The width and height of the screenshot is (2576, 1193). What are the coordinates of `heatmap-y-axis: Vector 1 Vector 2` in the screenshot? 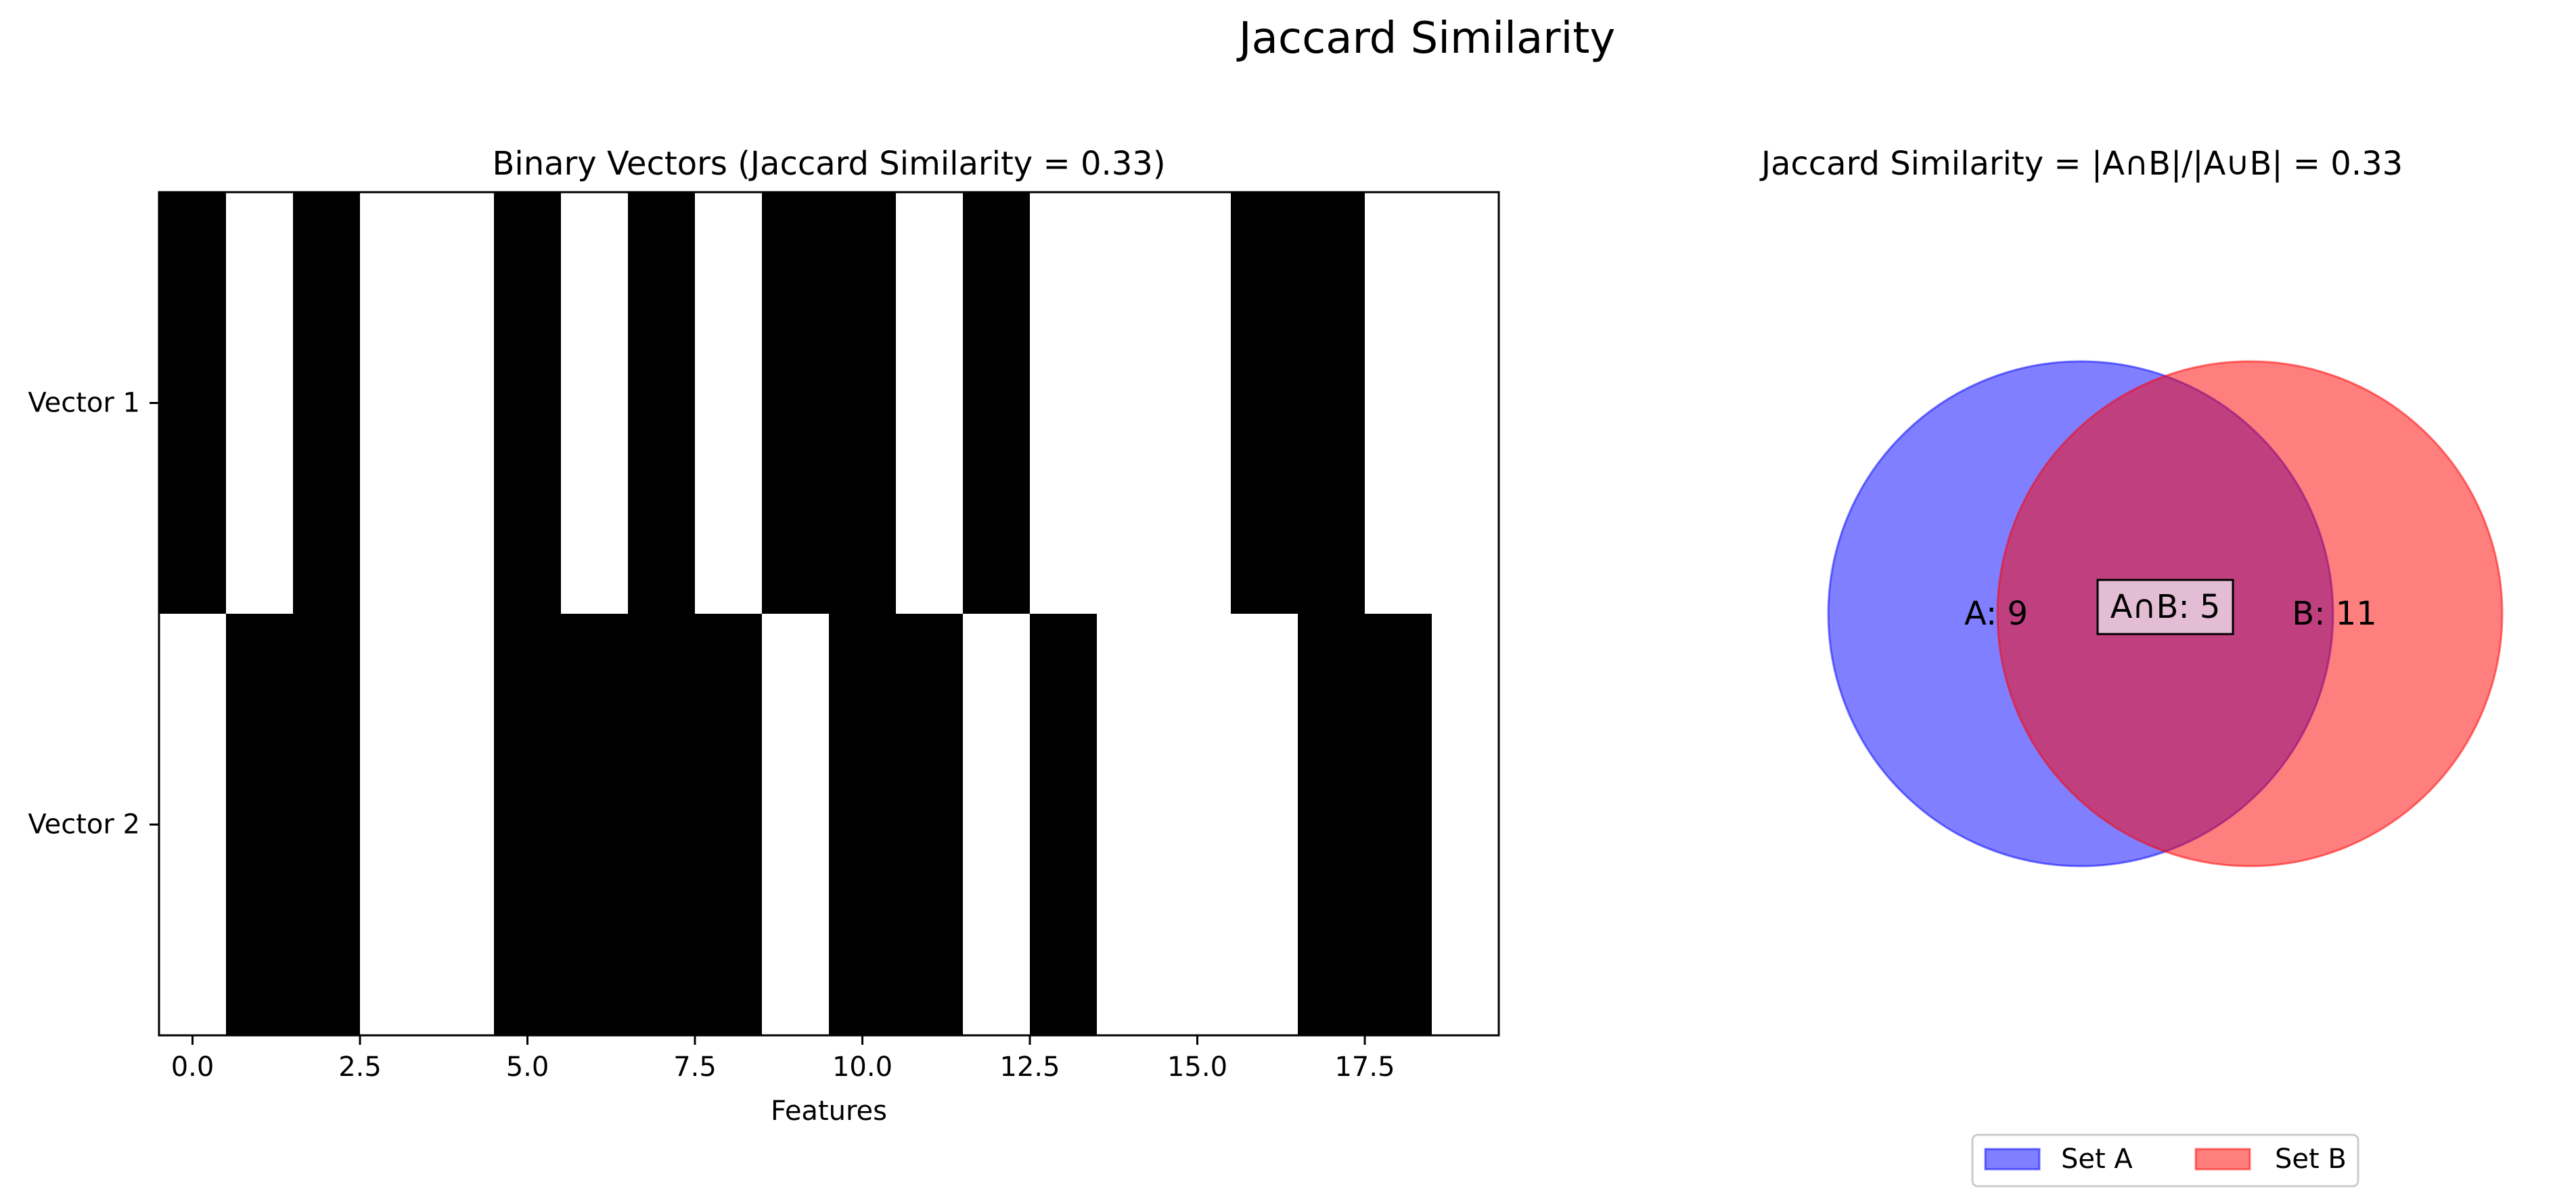 It's located at (93, 614).